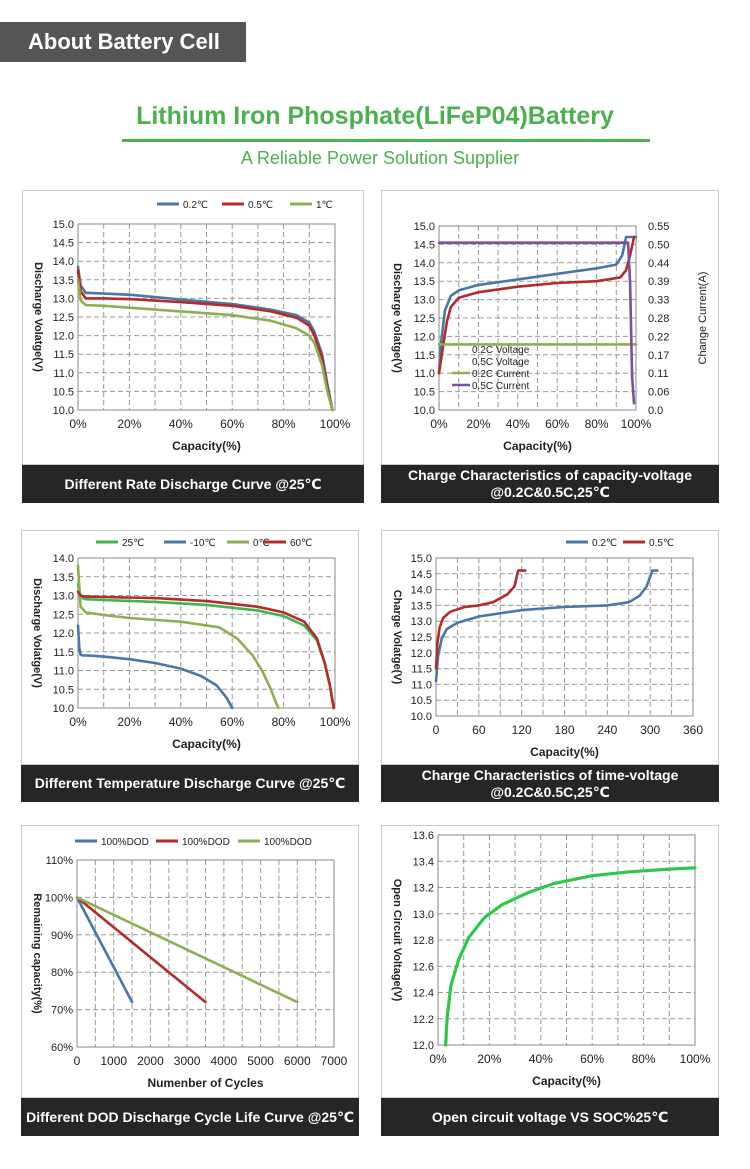 This screenshot has height=1169, width=750. Describe the element at coordinates (658, 337) in the screenshot. I see `y-right-tick-label: 0.22` at that location.